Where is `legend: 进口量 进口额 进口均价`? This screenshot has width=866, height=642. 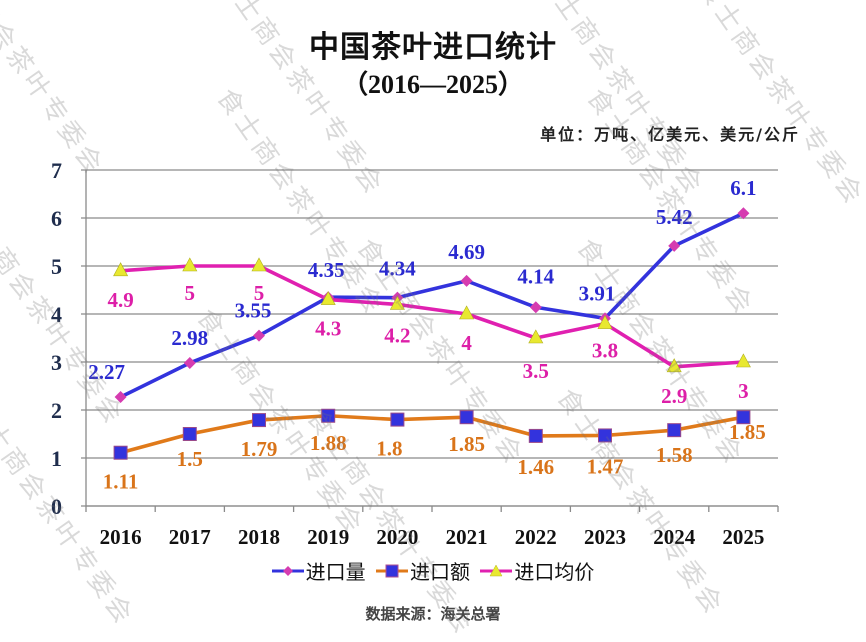
legend: 进口量 进口额 进口均价 is located at coordinates (433, 570).